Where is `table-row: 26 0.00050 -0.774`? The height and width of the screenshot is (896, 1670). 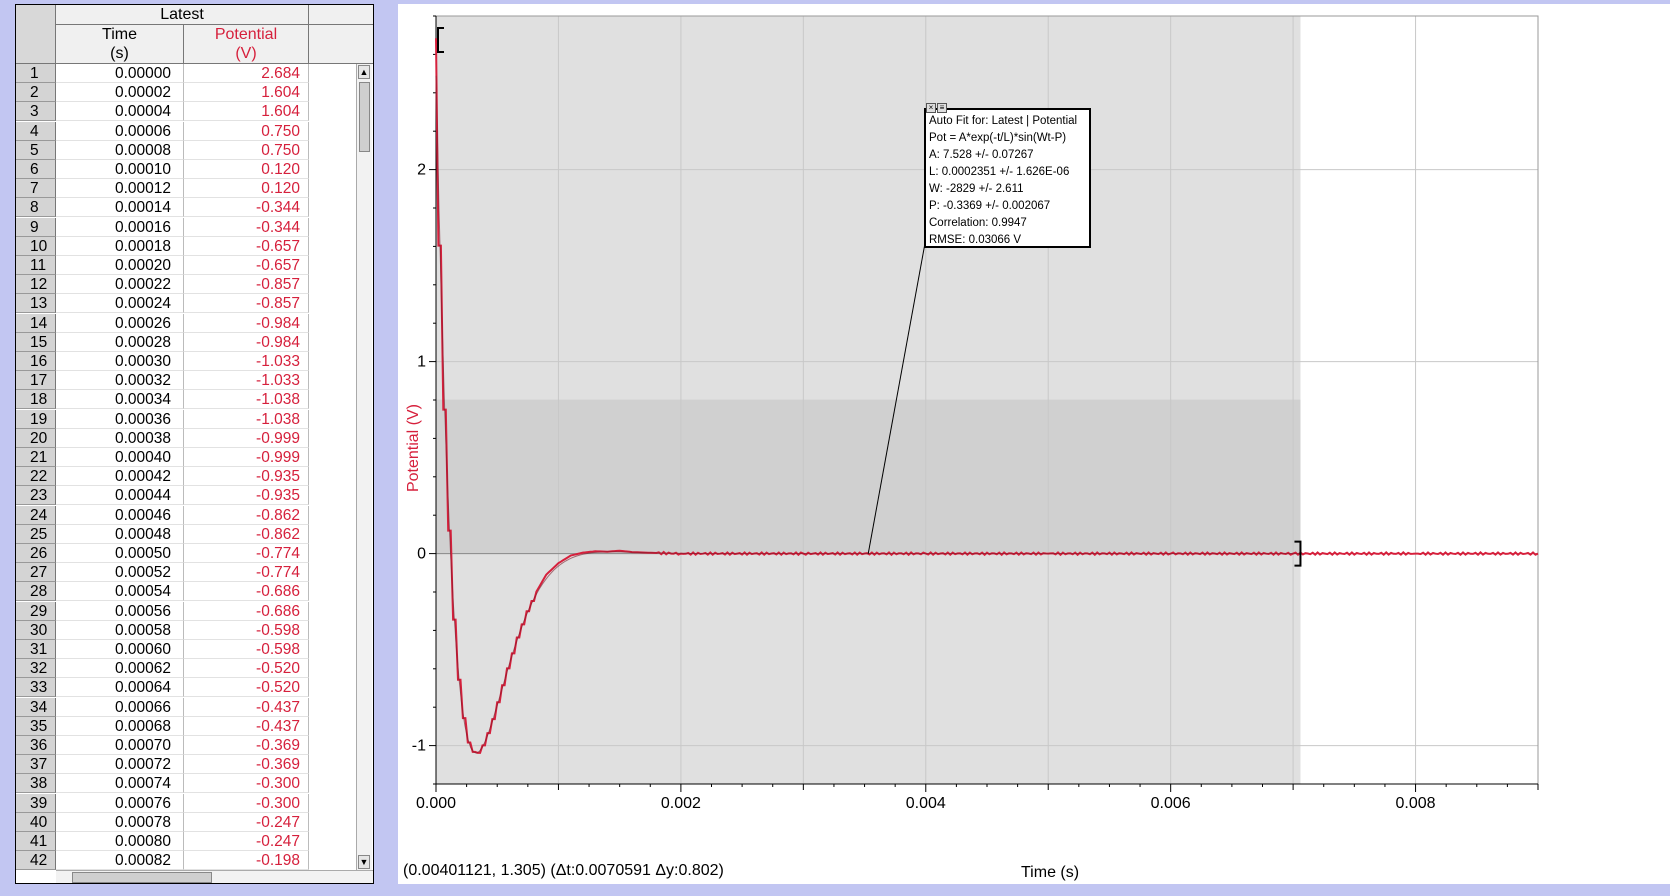
table-row: 26 0.00050 -0.774 is located at coordinates (184, 553).